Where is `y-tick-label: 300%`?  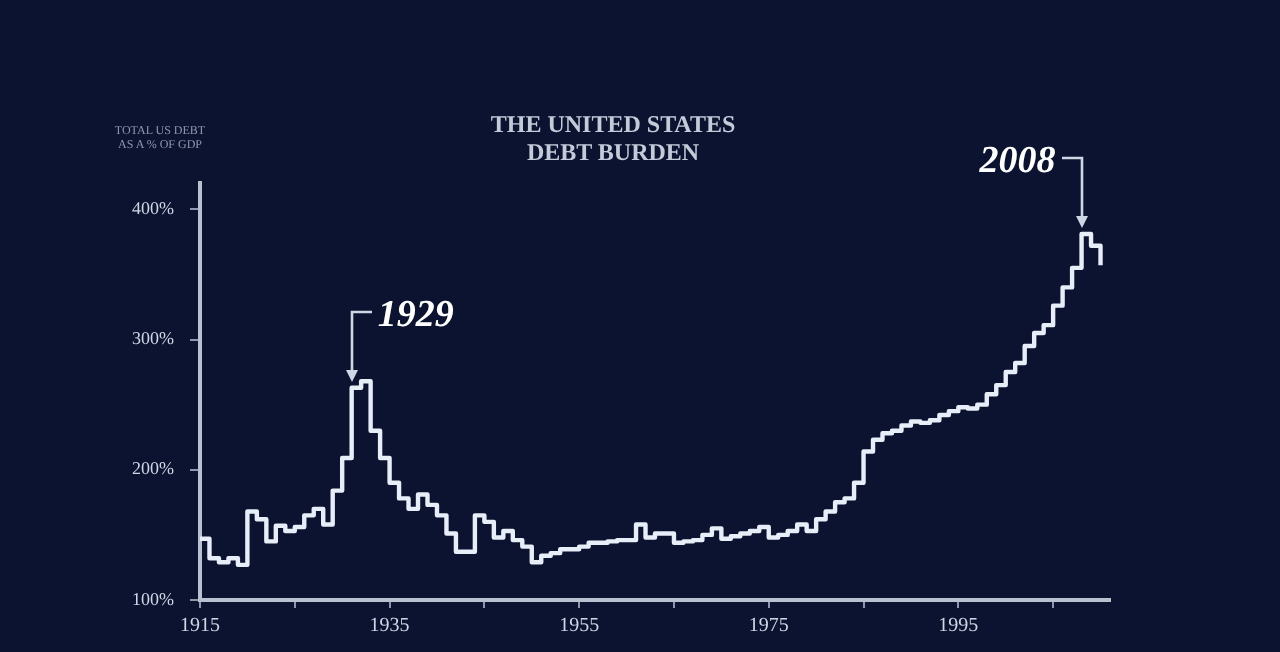 y-tick-label: 300% is located at coordinates (153, 338).